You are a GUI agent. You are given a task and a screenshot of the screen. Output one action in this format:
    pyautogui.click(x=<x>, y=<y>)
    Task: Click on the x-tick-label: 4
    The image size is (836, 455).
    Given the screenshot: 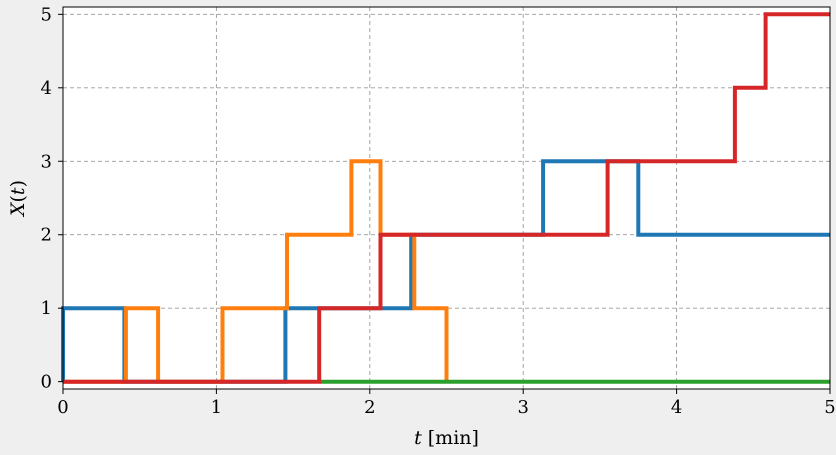 What is the action you would take?
    pyautogui.click(x=676, y=407)
    